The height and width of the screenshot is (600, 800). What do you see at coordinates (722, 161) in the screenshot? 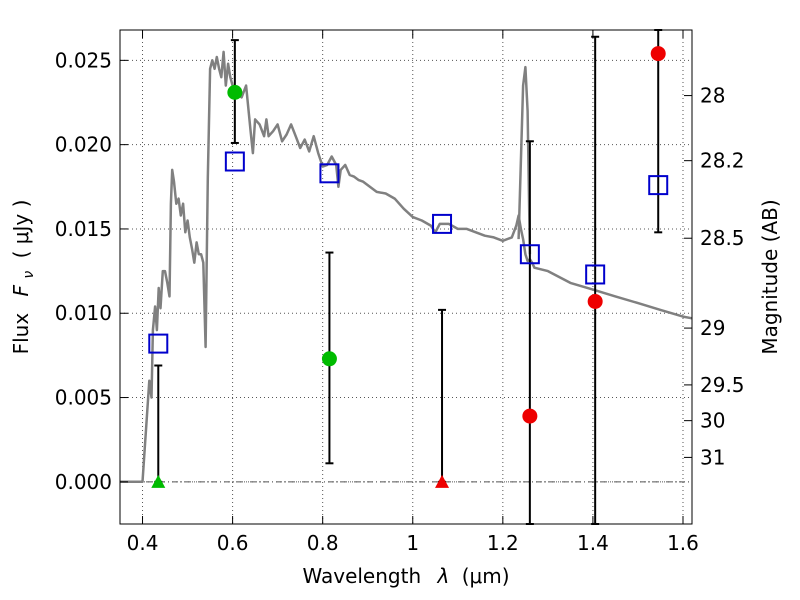
I see `y2-tick-label: 28.2` at bounding box center [722, 161].